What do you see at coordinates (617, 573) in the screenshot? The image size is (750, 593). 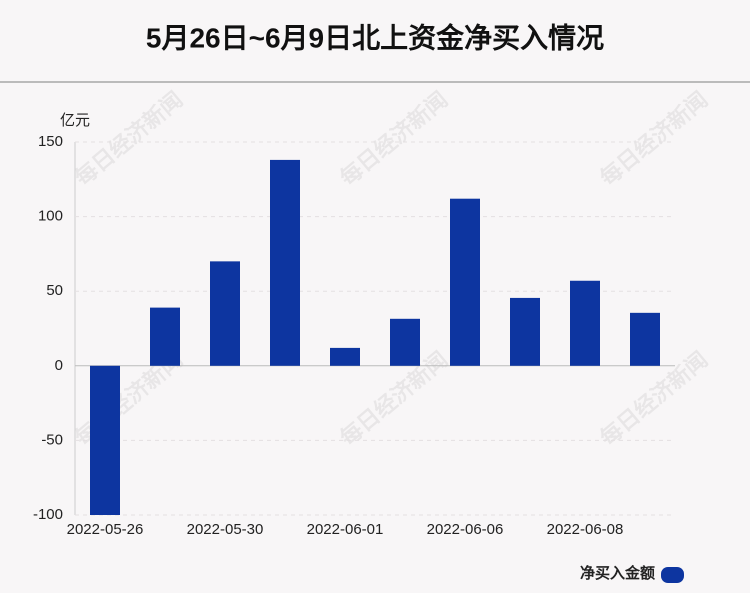 I see `legend-label: 净买入金额` at bounding box center [617, 573].